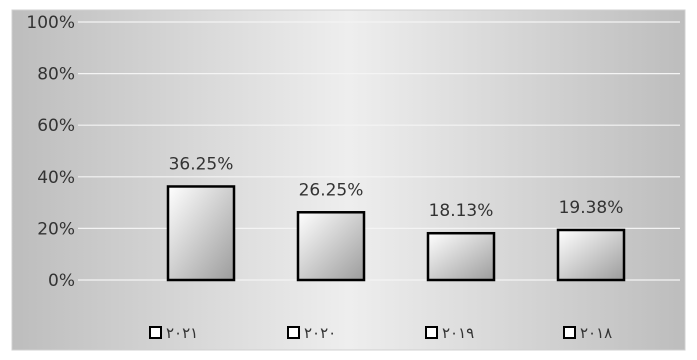 The height and width of the screenshot is (360, 697). What do you see at coordinates (182, 333) in the screenshot?
I see `legend-label: ٢٠٢١` at bounding box center [182, 333].